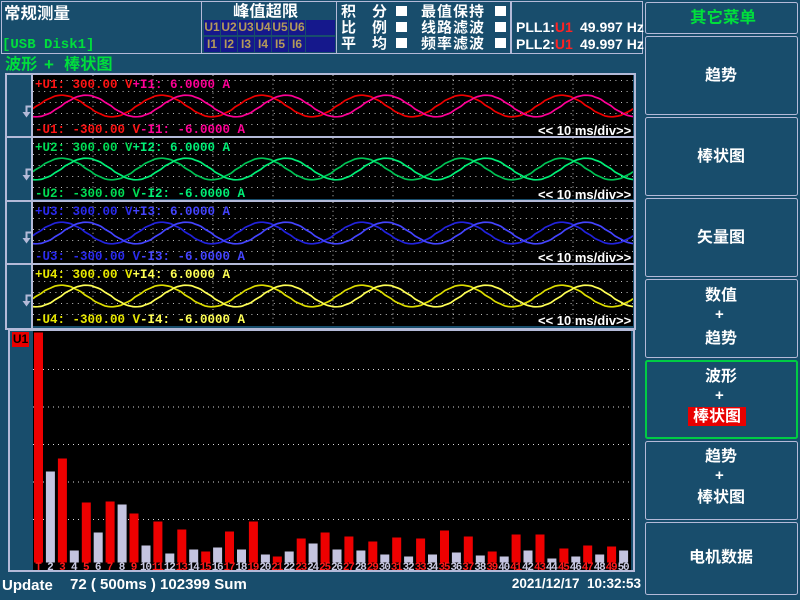 This screenshot has width=800, height=600. What do you see at coordinates (38, 566) in the screenshot?
I see `svg-text: T` at bounding box center [38, 566].